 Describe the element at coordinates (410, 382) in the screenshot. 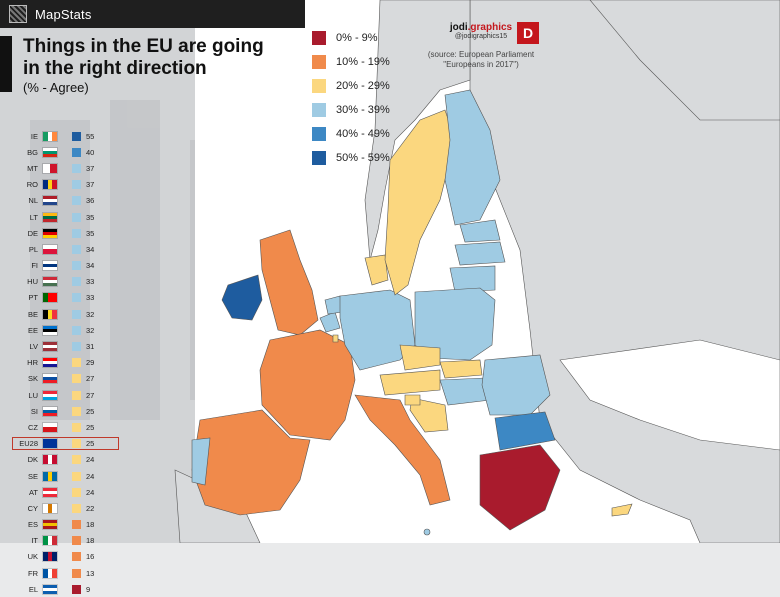

I see `country-at` at that location.